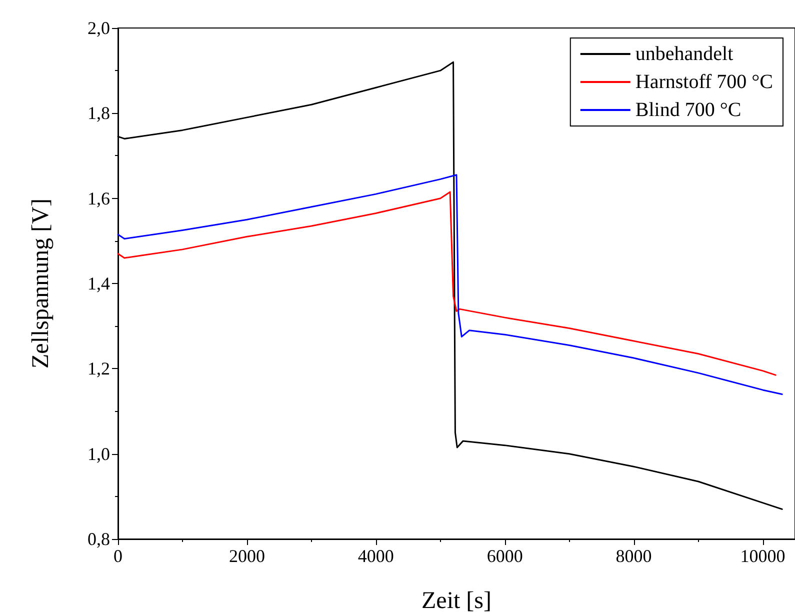 This screenshot has height=616, width=795. Describe the element at coordinates (99, 454) in the screenshot. I see `y-tick-label: 1,0` at that location.